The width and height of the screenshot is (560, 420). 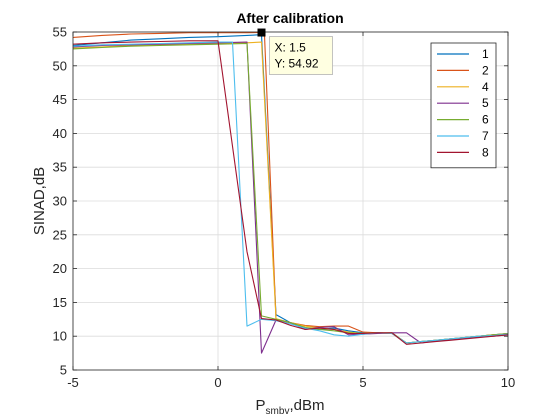 What do you see at coordinates (485, 87) in the screenshot?
I see `legend-label-4: 4` at bounding box center [485, 87].